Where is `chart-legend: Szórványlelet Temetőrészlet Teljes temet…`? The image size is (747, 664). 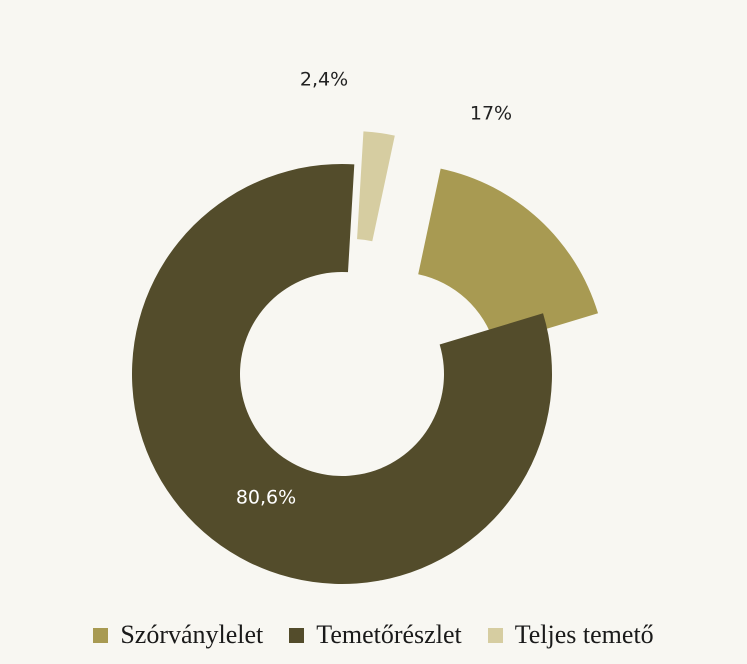 chart-legend: Szórványlelet Temetőrészlet Teljes temet… is located at coordinates (373, 635).